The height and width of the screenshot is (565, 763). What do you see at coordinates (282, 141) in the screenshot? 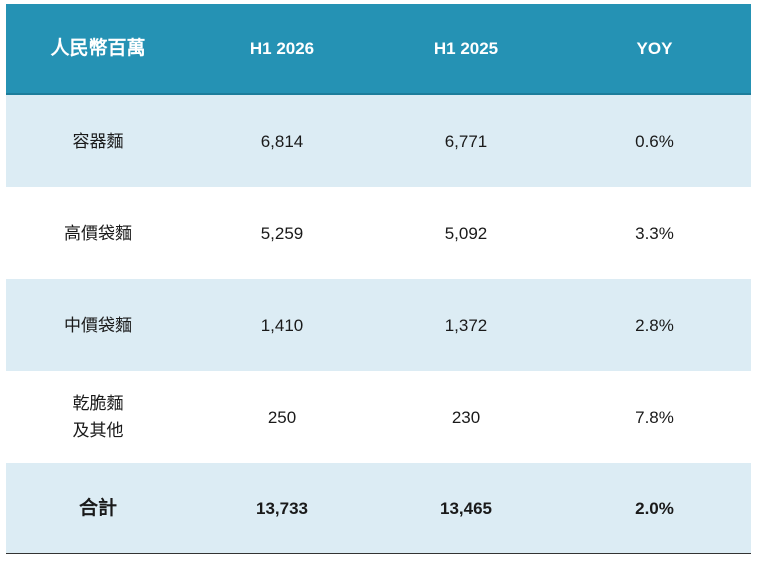
I see `row-h1-2026: 6,814` at bounding box center [282, 141].